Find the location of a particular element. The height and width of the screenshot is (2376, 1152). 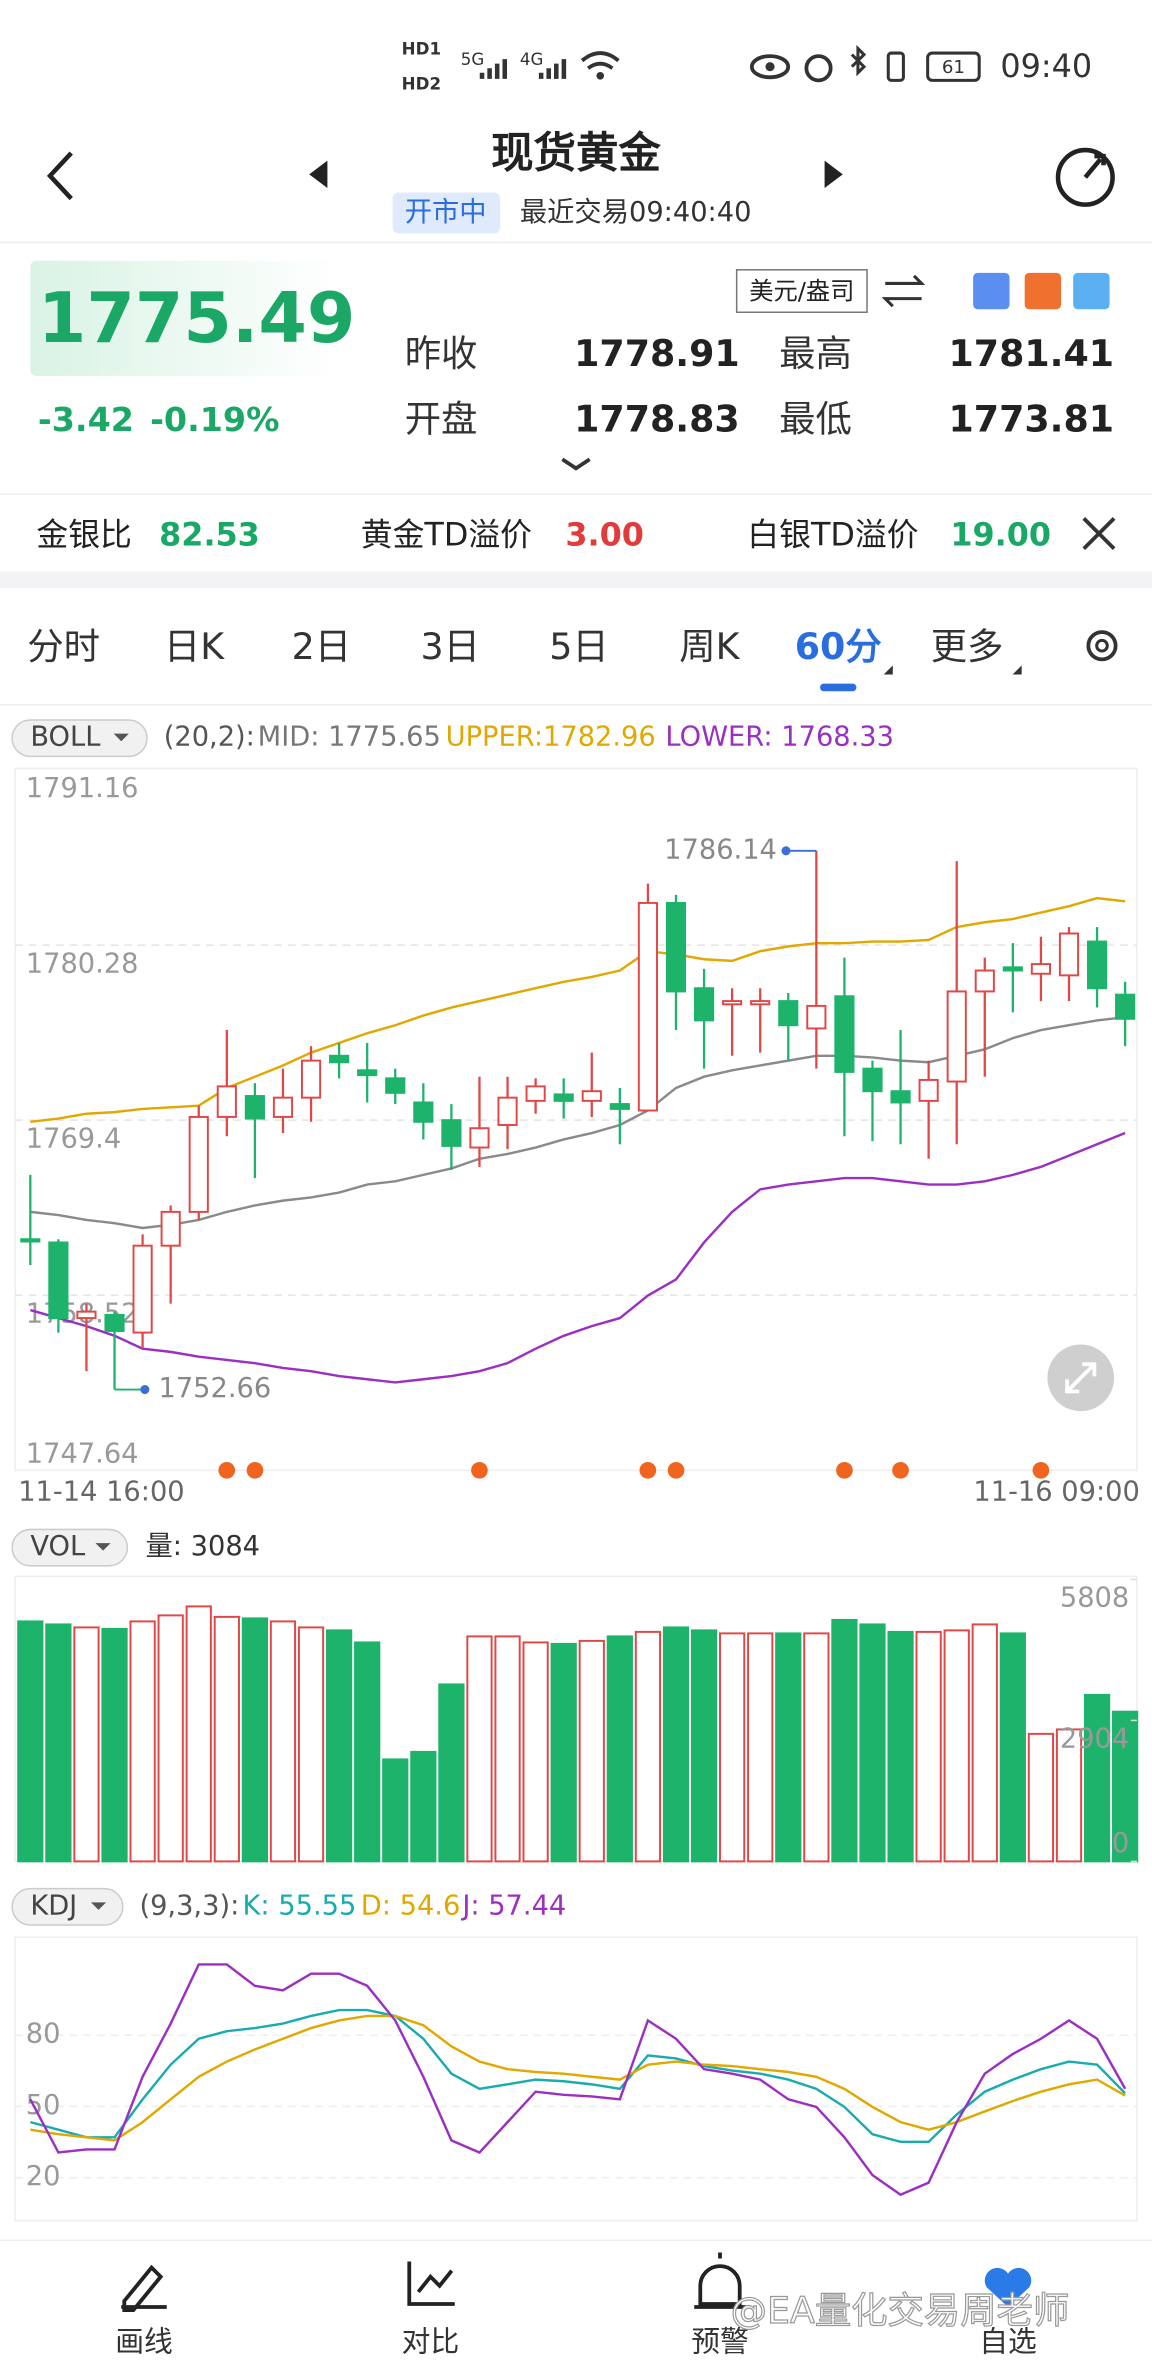

y-tick-label: 1780.28 is located at coordinates (82, 963).